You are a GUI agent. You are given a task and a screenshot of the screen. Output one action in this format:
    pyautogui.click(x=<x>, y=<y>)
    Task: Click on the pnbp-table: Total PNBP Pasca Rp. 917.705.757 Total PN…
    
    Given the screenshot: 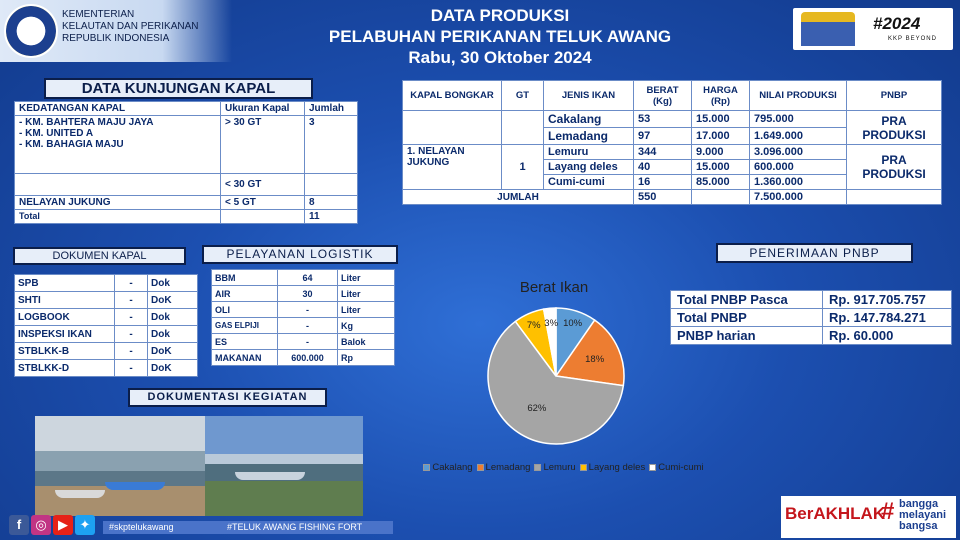 What is the action you would take?
    pyautogui.click(x=811, y=317)
    